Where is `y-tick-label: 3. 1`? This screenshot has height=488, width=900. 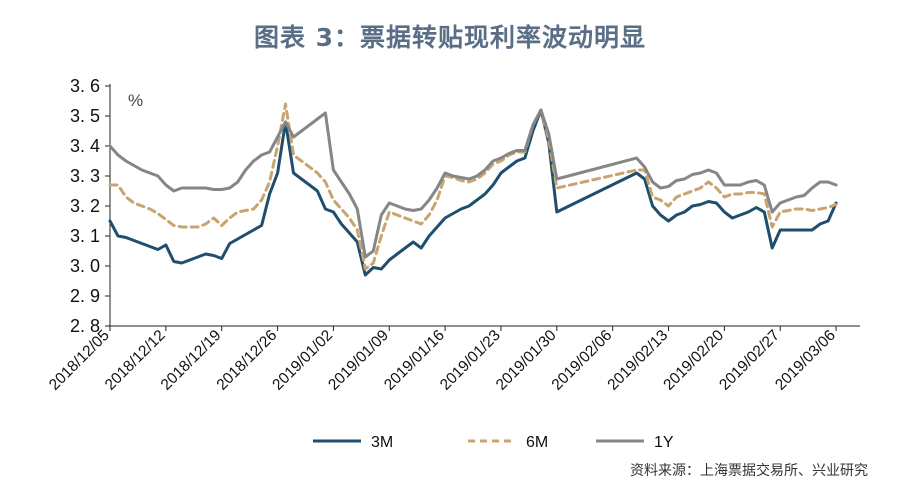
y-tick-label: 3. 1 is located at coordinates (85, 236).